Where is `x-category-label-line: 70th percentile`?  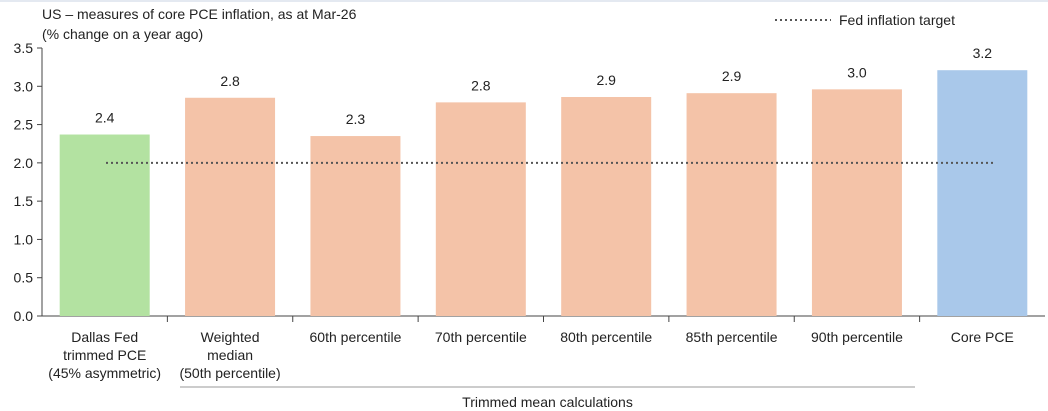 x-category-label-line: 70th percentile is located at coordinates (480, 337).